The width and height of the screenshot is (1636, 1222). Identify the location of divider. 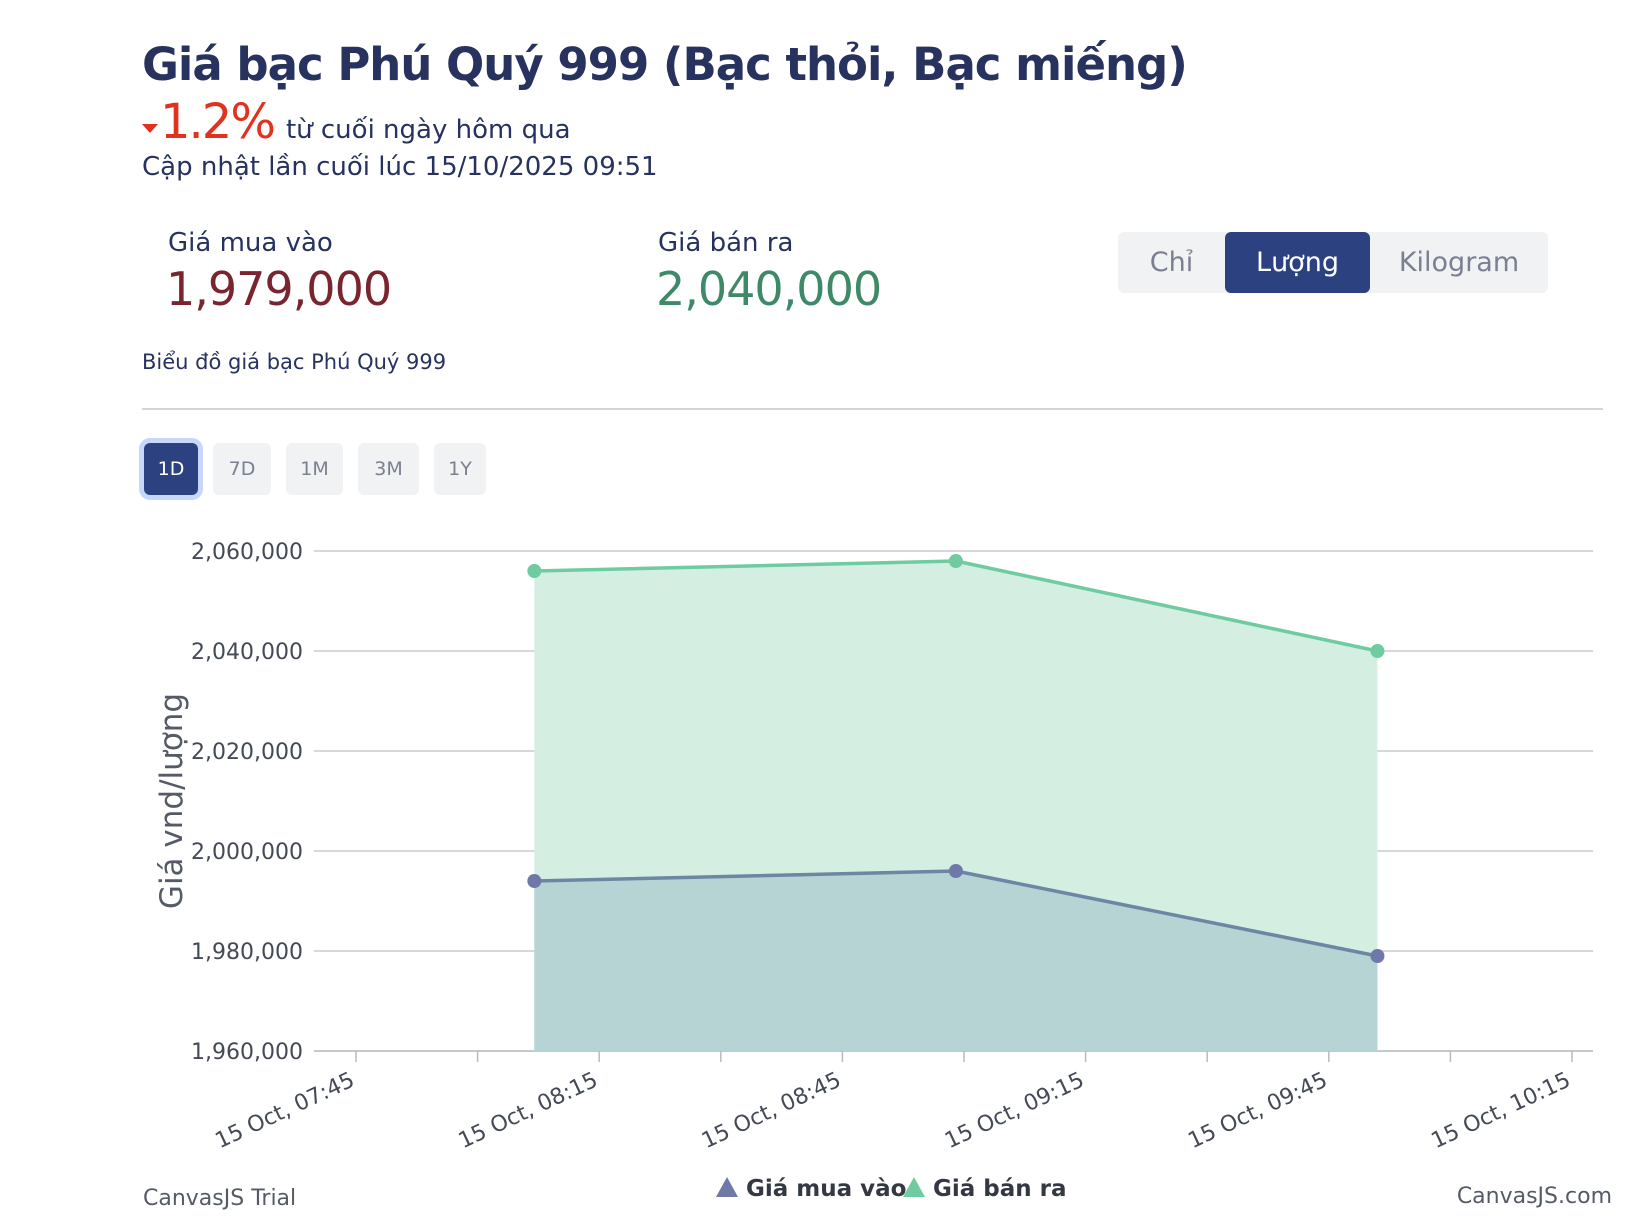
(872, 409).